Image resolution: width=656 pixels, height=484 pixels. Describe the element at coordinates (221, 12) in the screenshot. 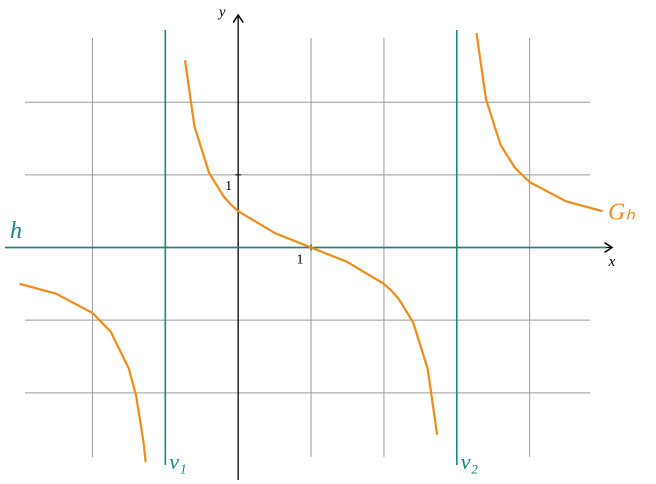

I see `y-axis-label: y` at that location.